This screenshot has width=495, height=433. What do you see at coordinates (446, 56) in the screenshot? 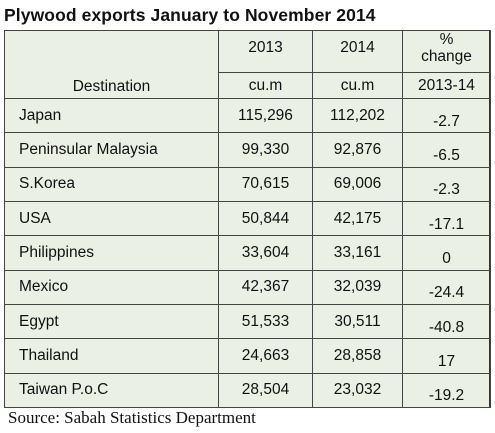
I see `change-word: change` at bounding box center [446, 56].